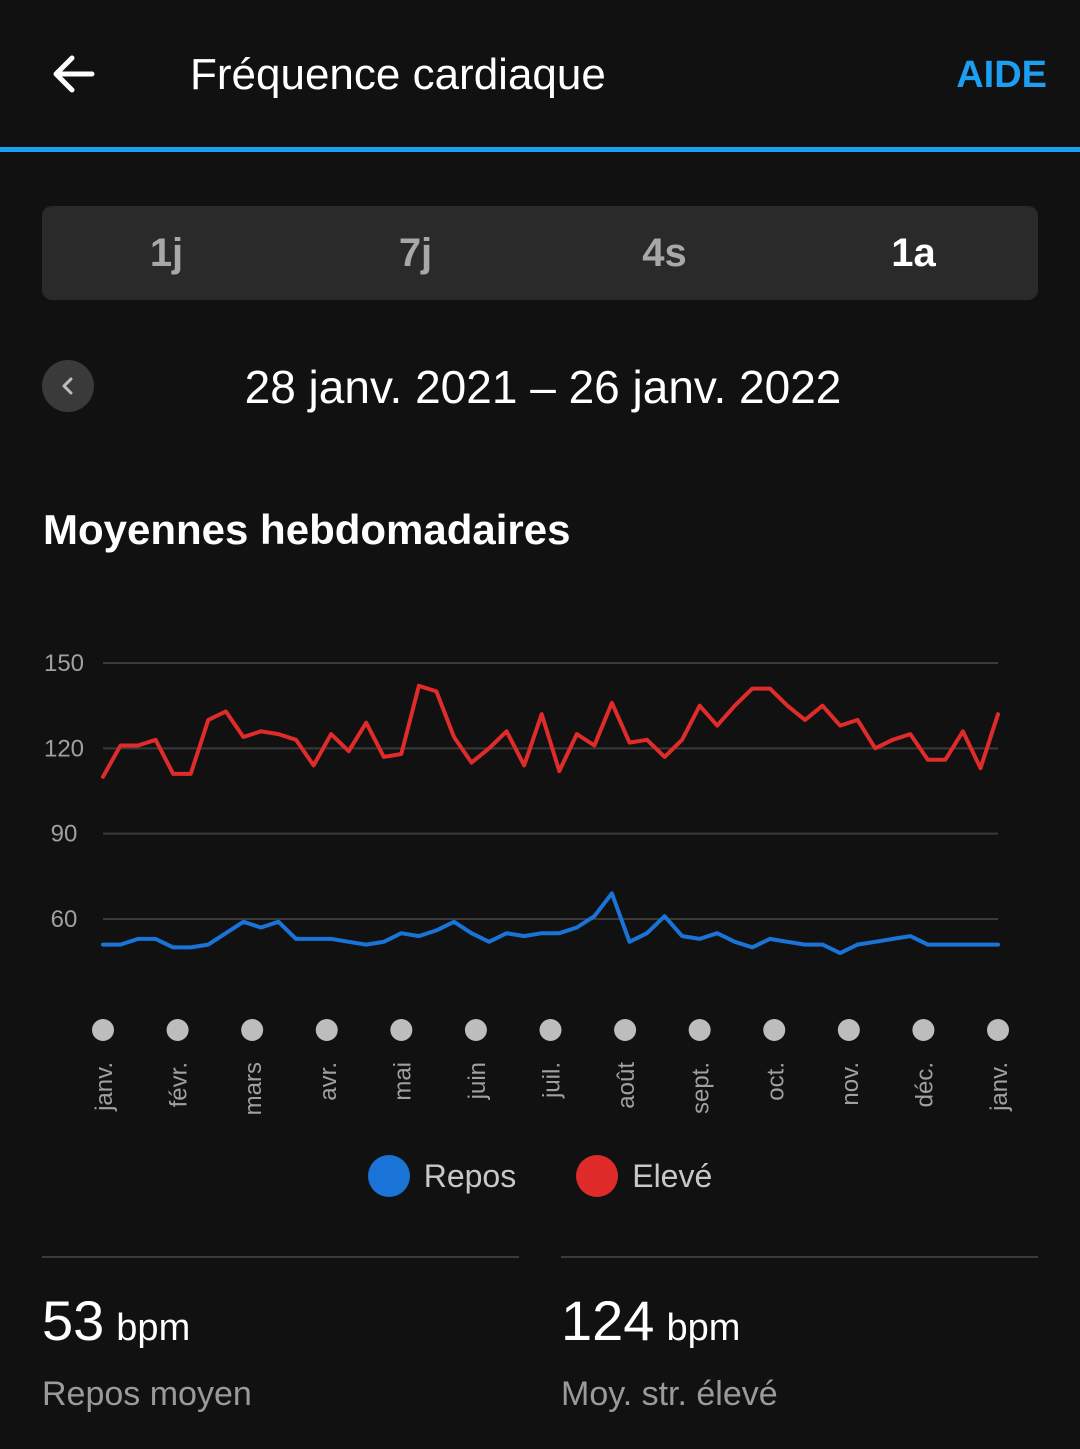 The width and height of the screenshot is (1080, 1449). I want to click on legend-label-repos: Repos, so click(470, 1175).